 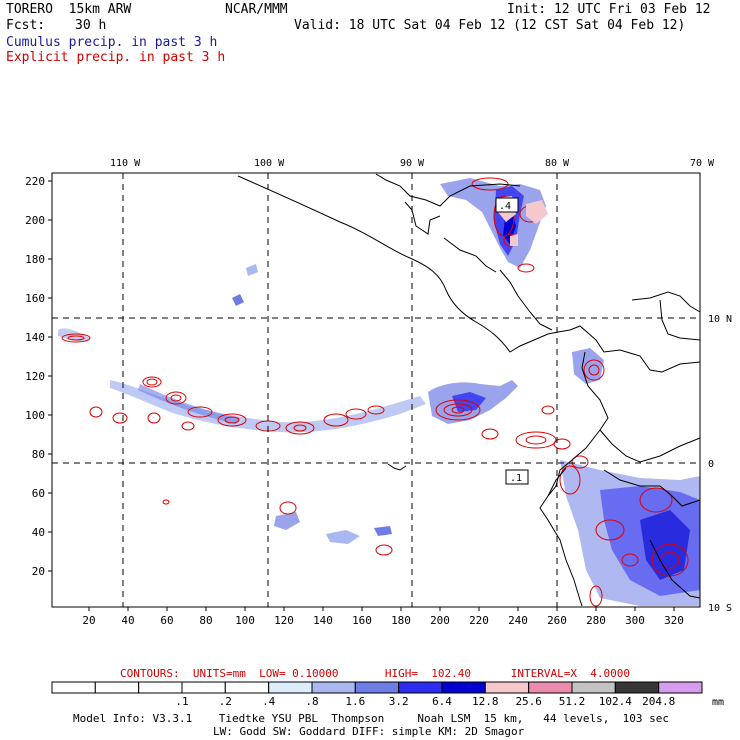 I want to click on lon-label-70w: 70 W, so click(x=702, y=163).